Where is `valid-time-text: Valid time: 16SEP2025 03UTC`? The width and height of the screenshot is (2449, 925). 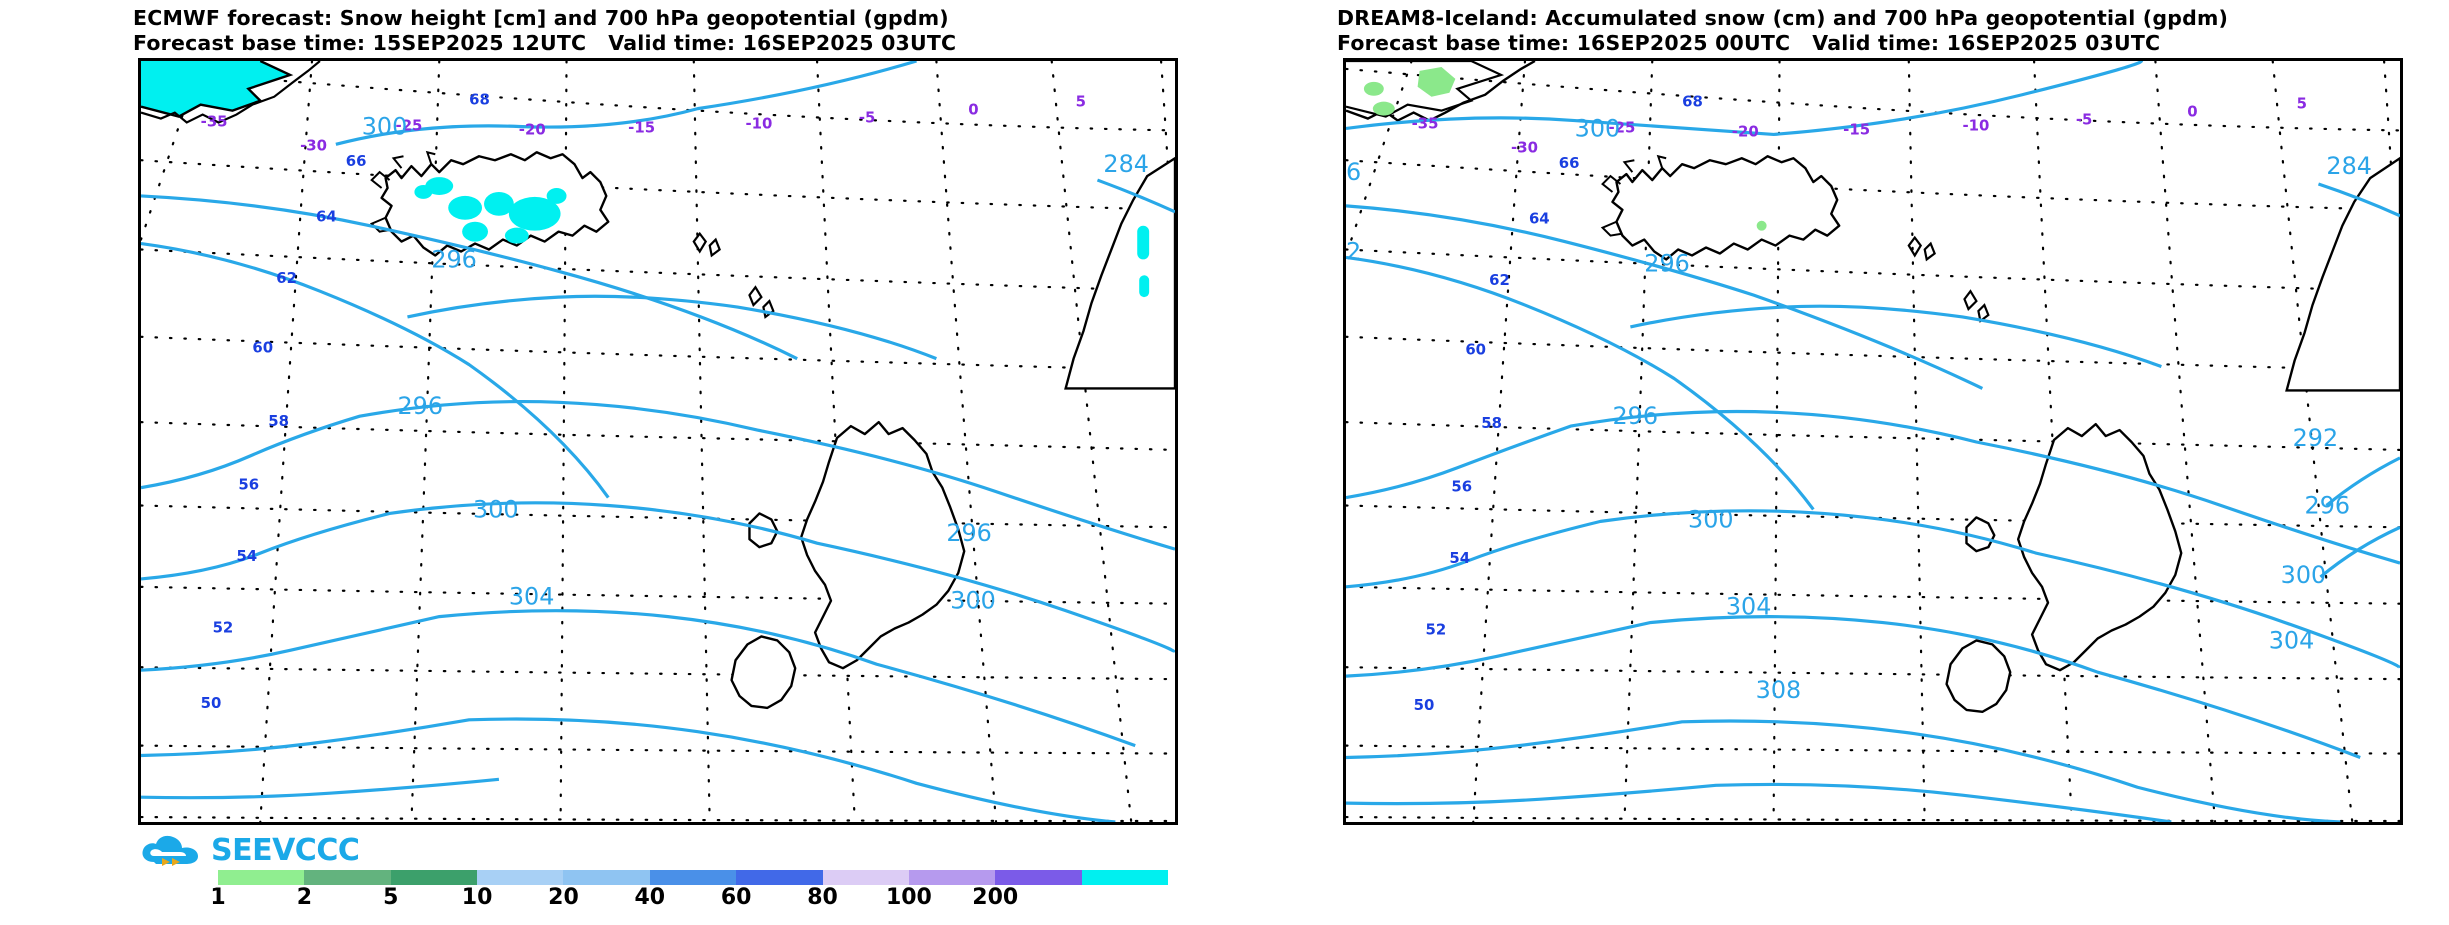
valid-time-text: Valid time: 16SEP2025 03UTC is located at coordinates (1986, 43).